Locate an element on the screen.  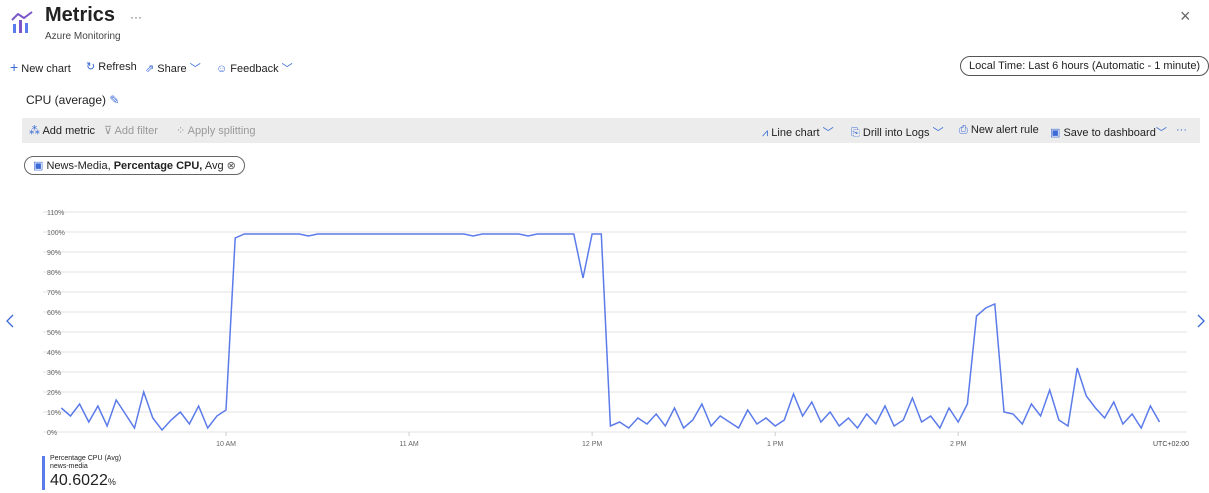
refresh-button: ↻ Refresh is located at coordinates (111, 67).